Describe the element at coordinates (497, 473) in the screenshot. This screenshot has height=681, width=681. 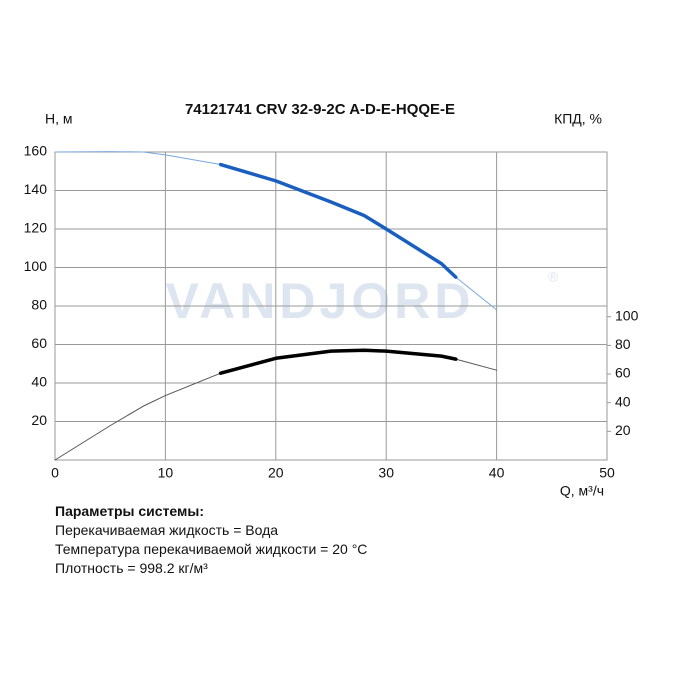
I see `x-tick-label: 40` at that location.